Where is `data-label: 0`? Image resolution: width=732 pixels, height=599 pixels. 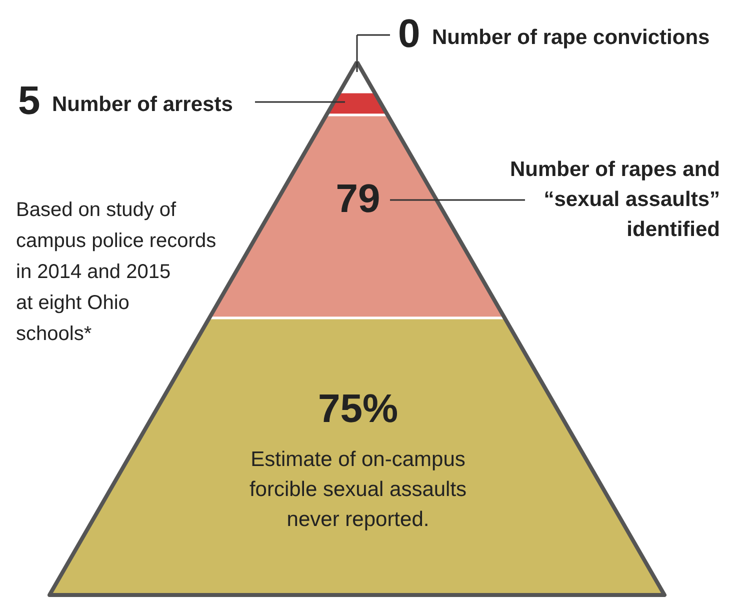 data-label: 0 is located at coordinates (409, 34).